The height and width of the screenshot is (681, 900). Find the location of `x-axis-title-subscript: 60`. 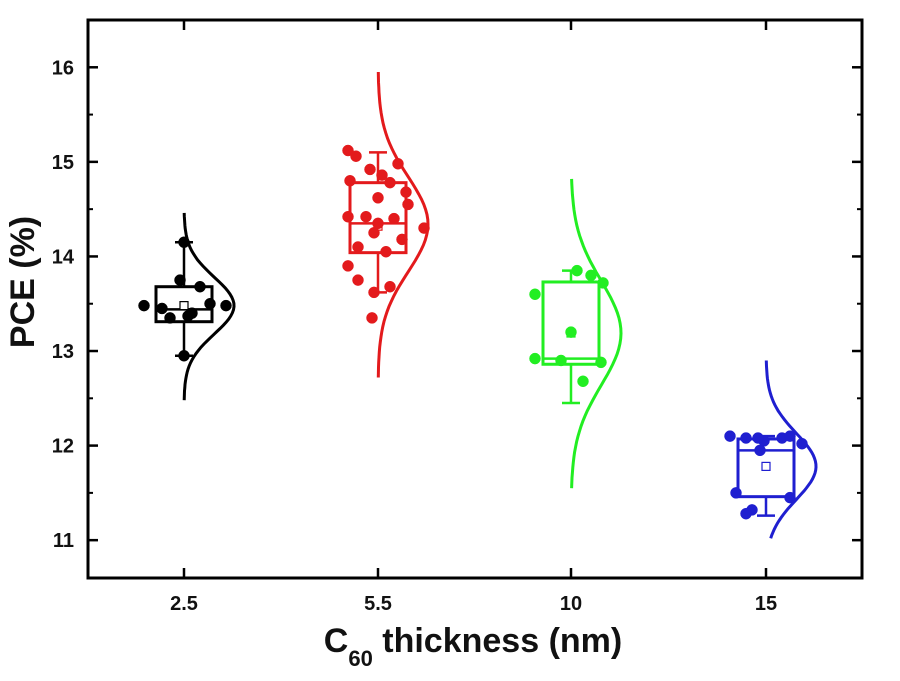

x-axis-title-subscript: 60 is located at coordinates (360, 658).